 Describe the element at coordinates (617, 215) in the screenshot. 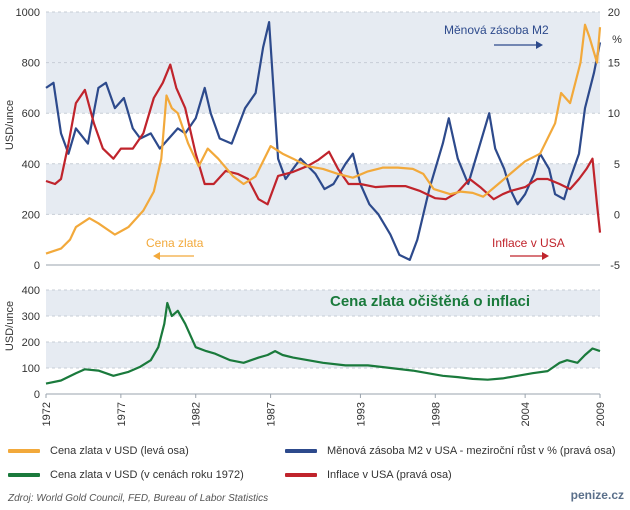

I see `y-right-tick-label: 0` at that location.